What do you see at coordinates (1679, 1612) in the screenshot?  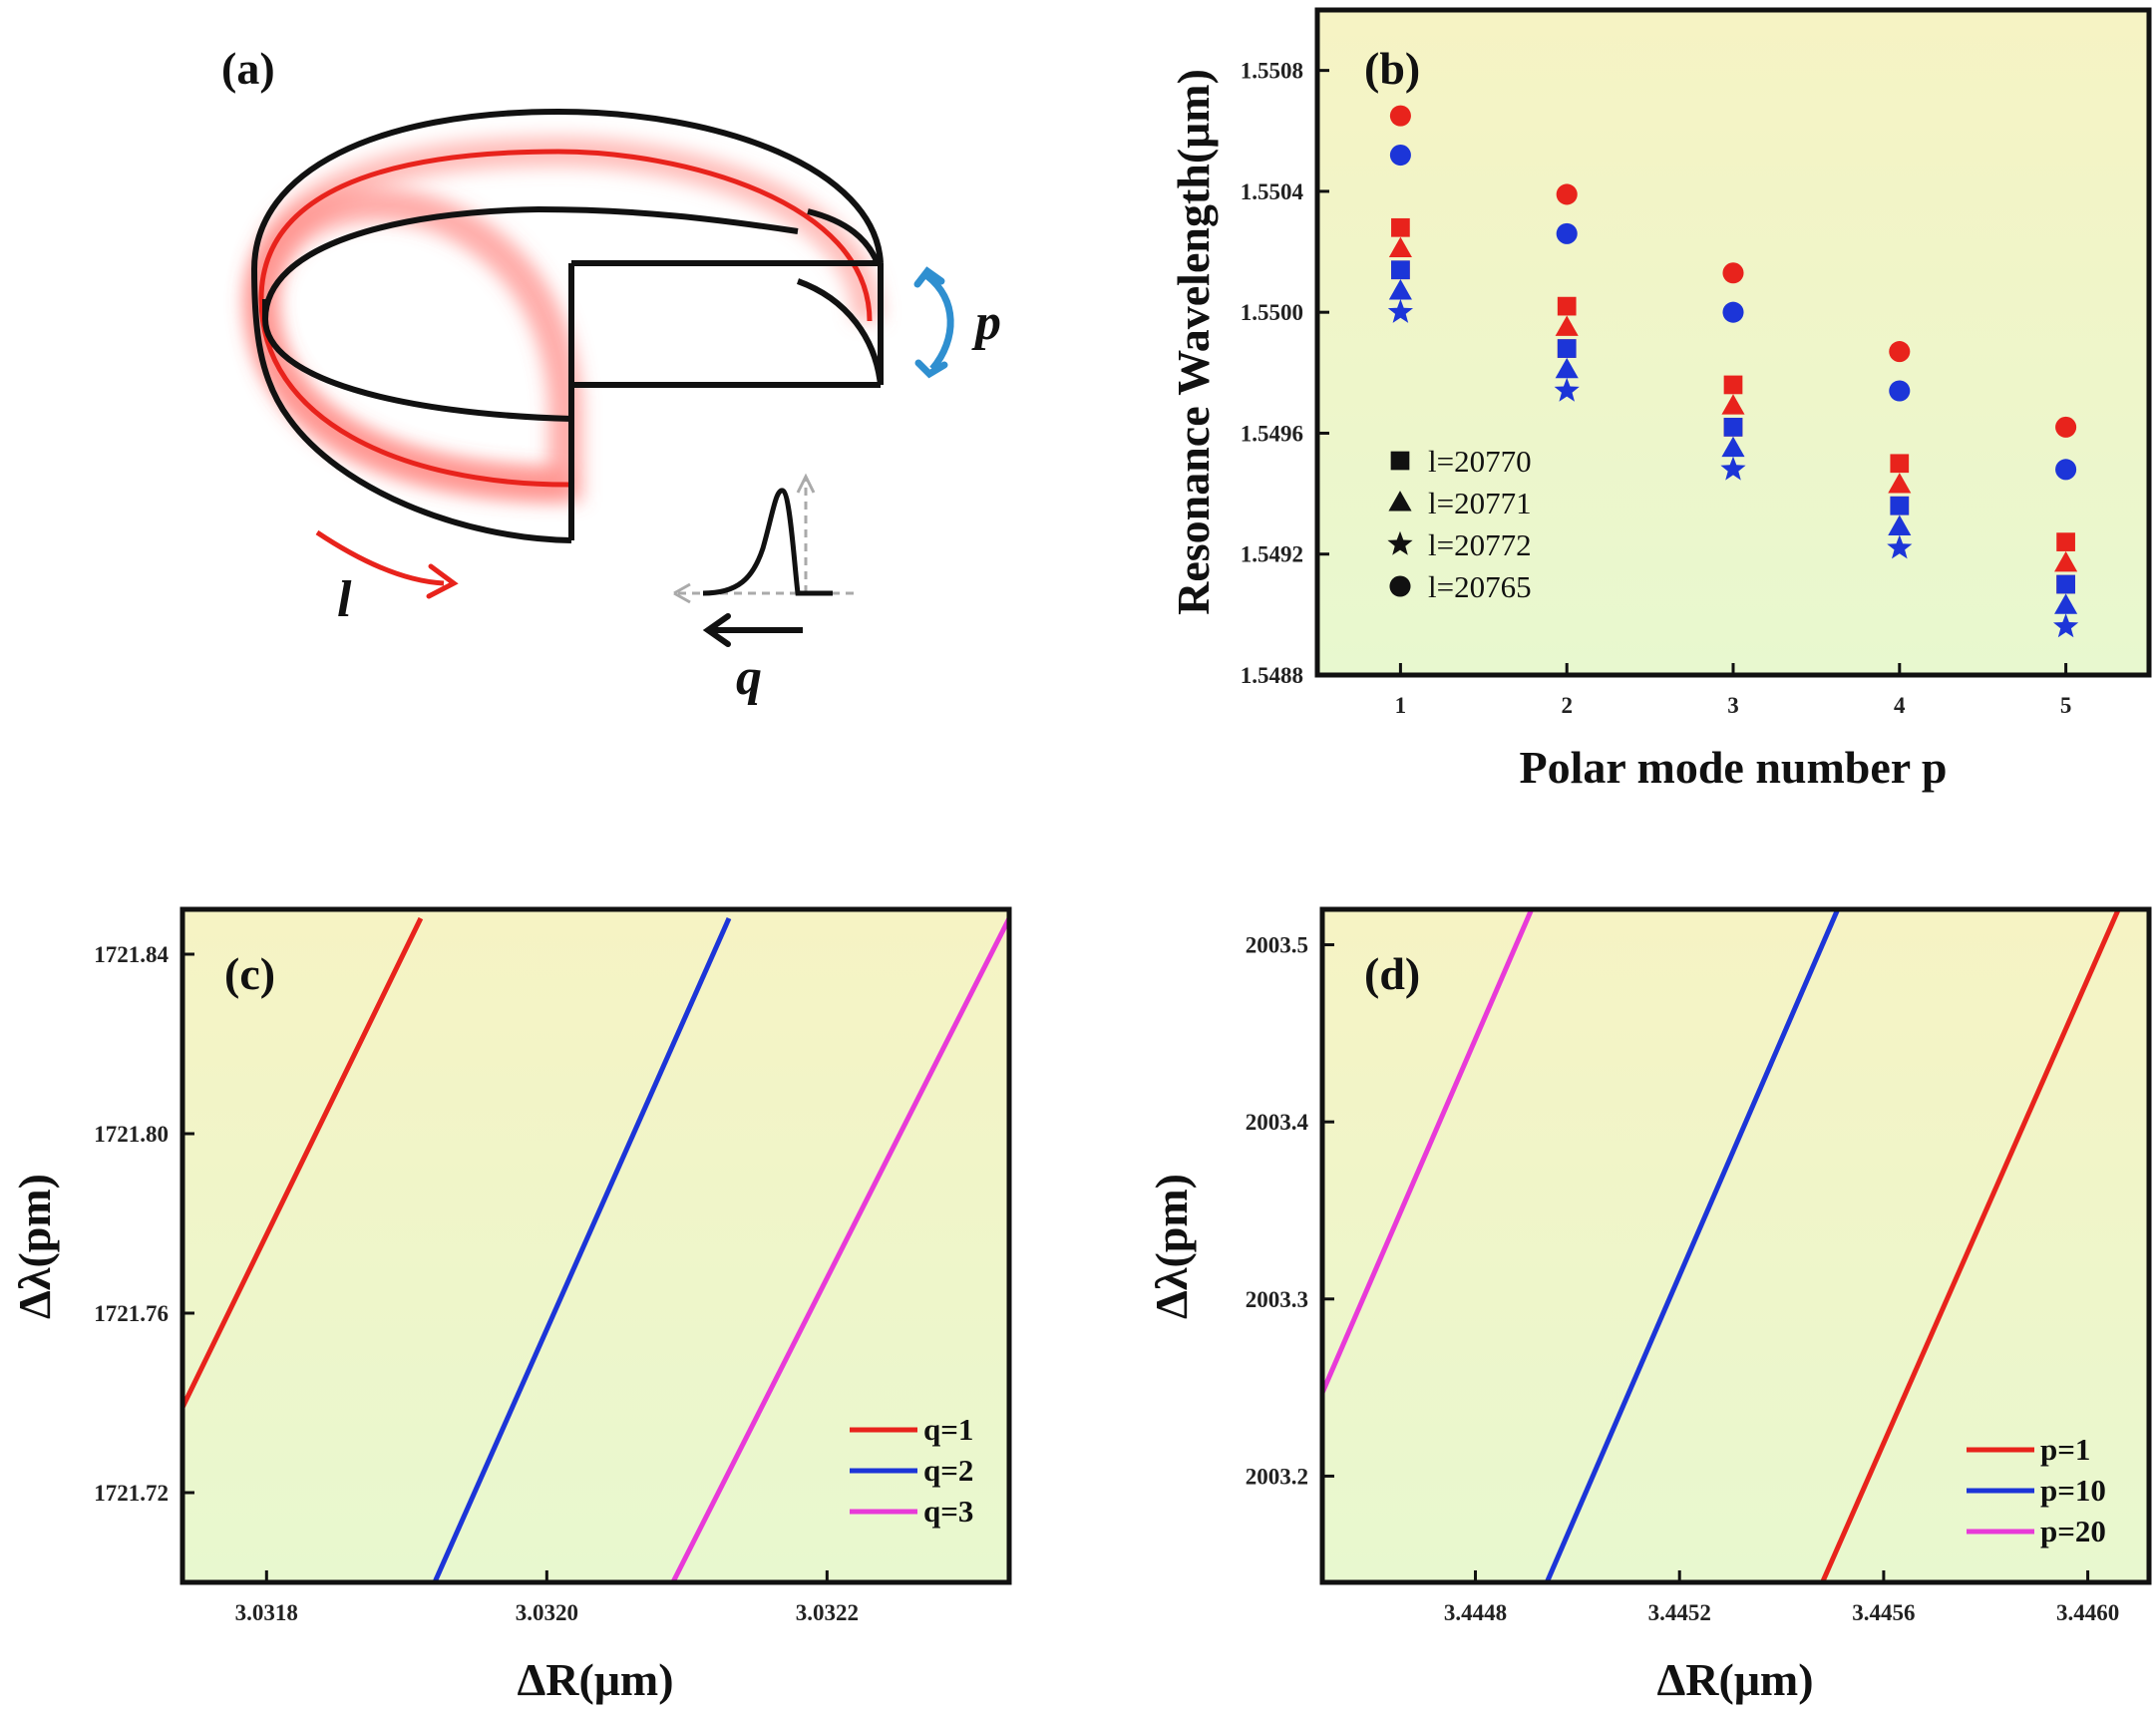 I see `x-tick-label: 3.4452` at bounding box center [1679, 1612].